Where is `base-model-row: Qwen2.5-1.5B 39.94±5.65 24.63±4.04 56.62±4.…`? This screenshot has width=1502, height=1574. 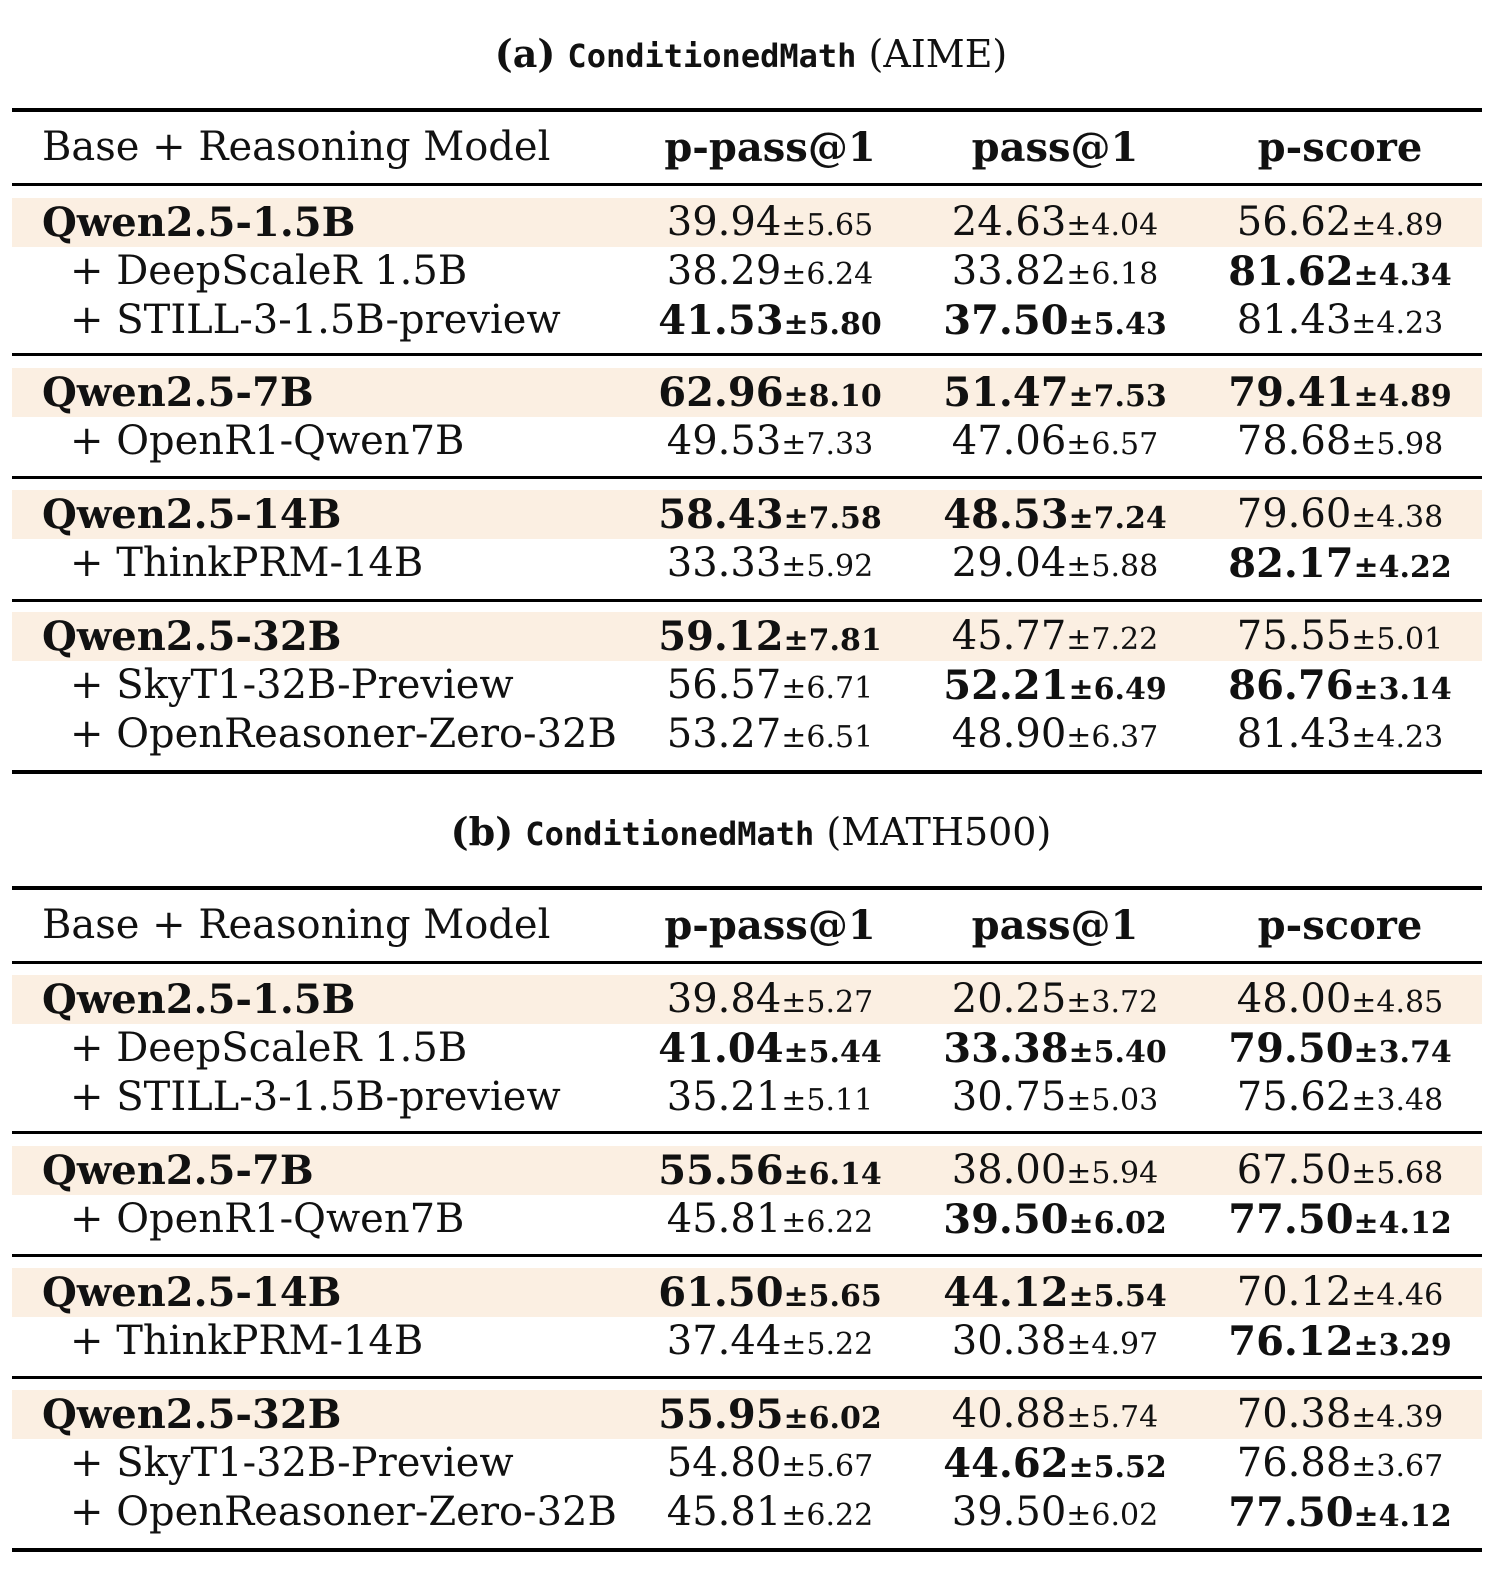
base-model-row: Qwen2.5-1.5B 39.94±5.65 24.63±4.04 56.62±4.… is located at coordinates (747, 222).